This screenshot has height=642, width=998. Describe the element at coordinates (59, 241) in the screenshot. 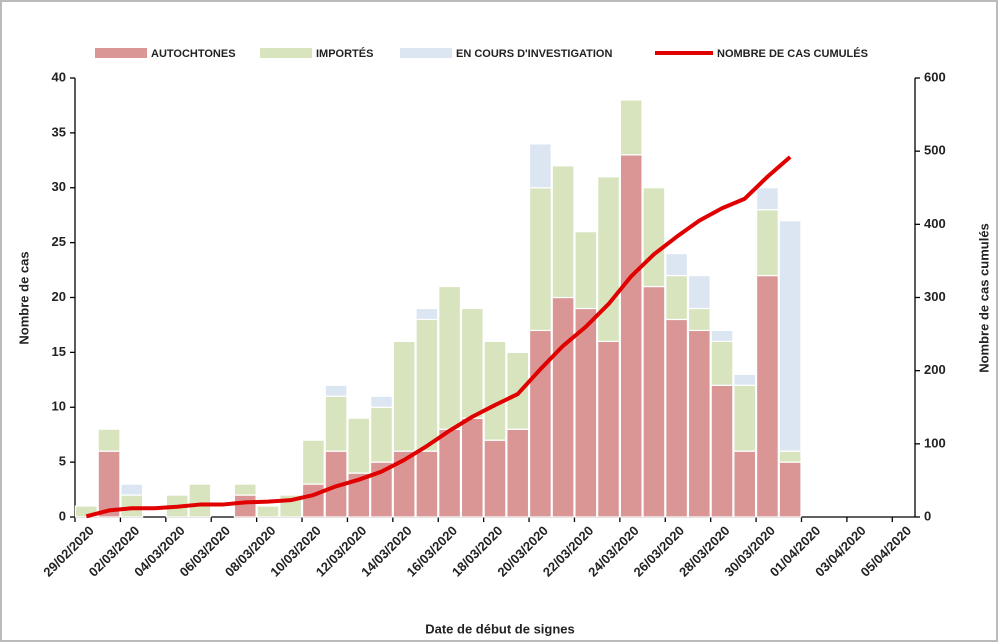

I see `y-tick-label: 25` at that location.